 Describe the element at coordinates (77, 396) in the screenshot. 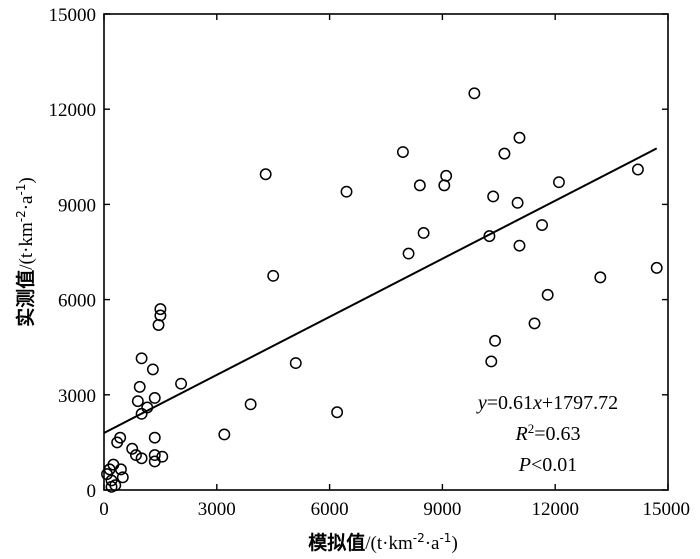

I see `y-tick-label: 3000` at that location.